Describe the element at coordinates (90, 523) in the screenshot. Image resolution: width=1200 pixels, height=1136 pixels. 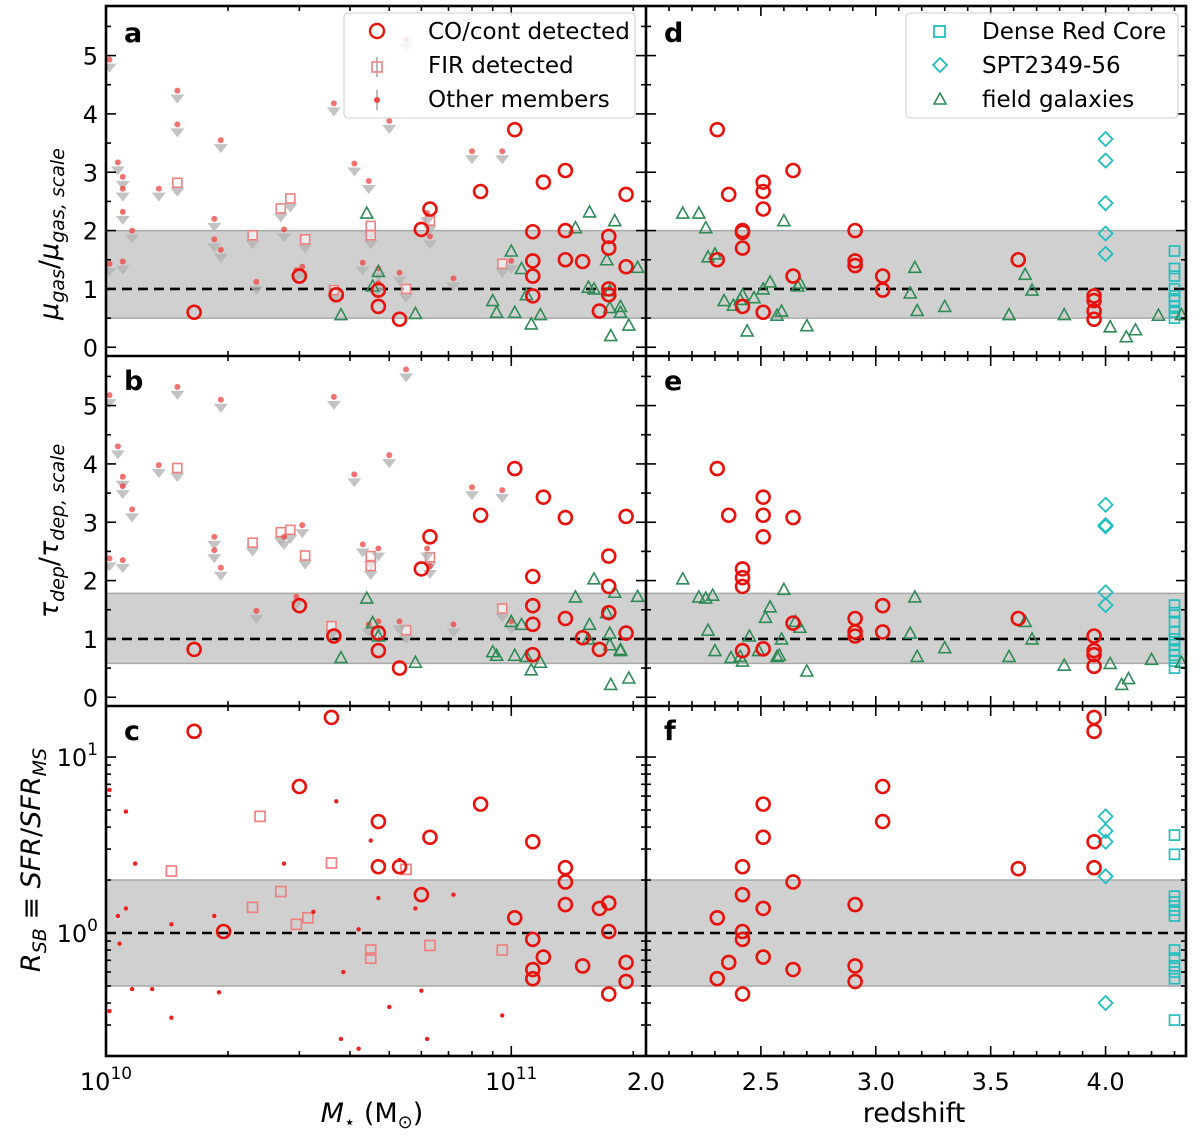
I see `y-tick-label: 3` at that location.